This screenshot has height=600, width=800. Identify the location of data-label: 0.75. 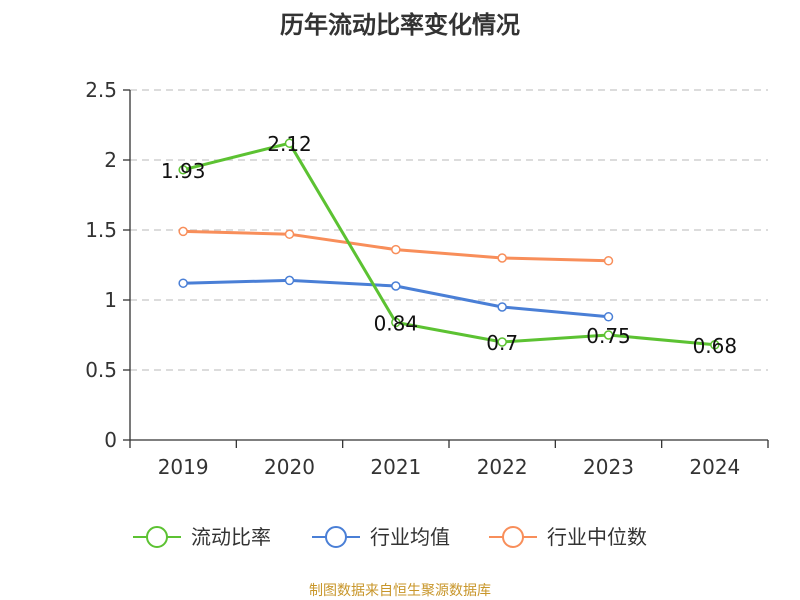
(608, 336).